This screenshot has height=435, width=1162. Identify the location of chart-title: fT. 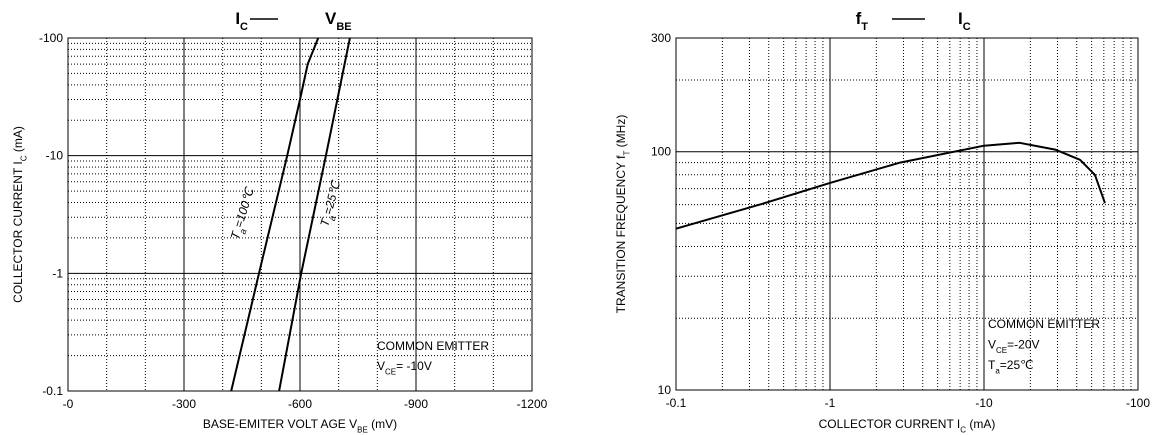
(862, 21).